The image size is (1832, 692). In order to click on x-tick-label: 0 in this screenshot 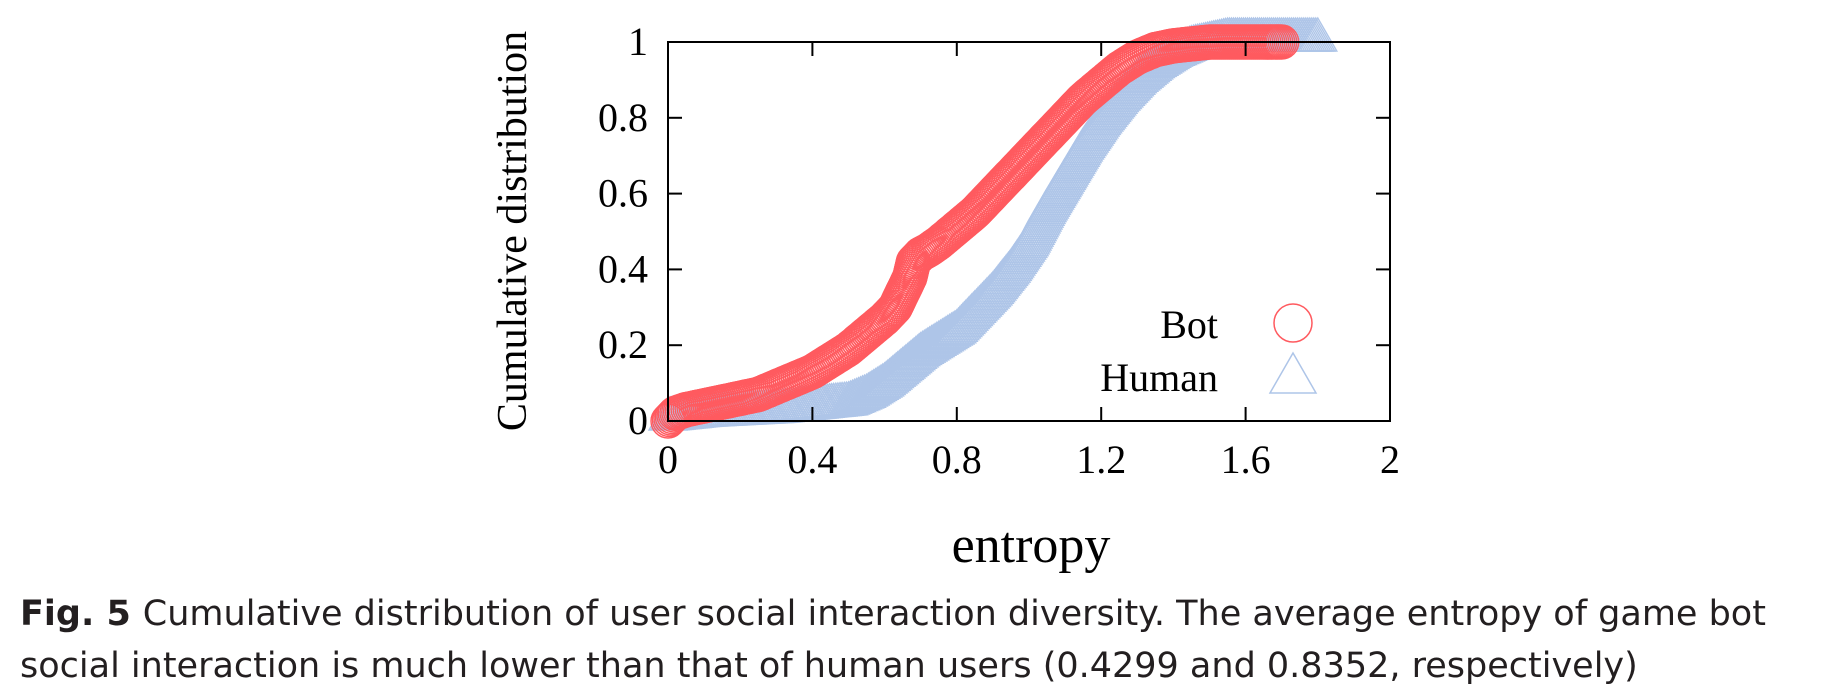, I will do `click(668, 459)`.